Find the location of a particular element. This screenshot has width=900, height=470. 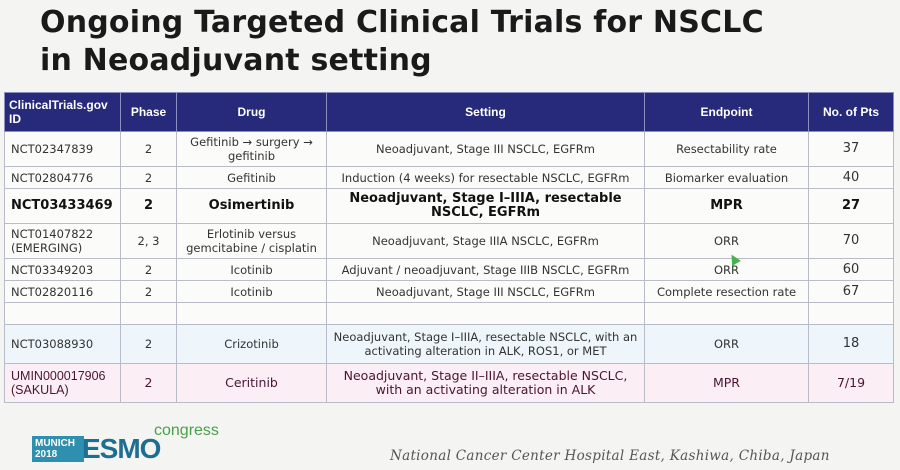

cell-endpoint: Complete resection rate is located at coordinates (726, 291).